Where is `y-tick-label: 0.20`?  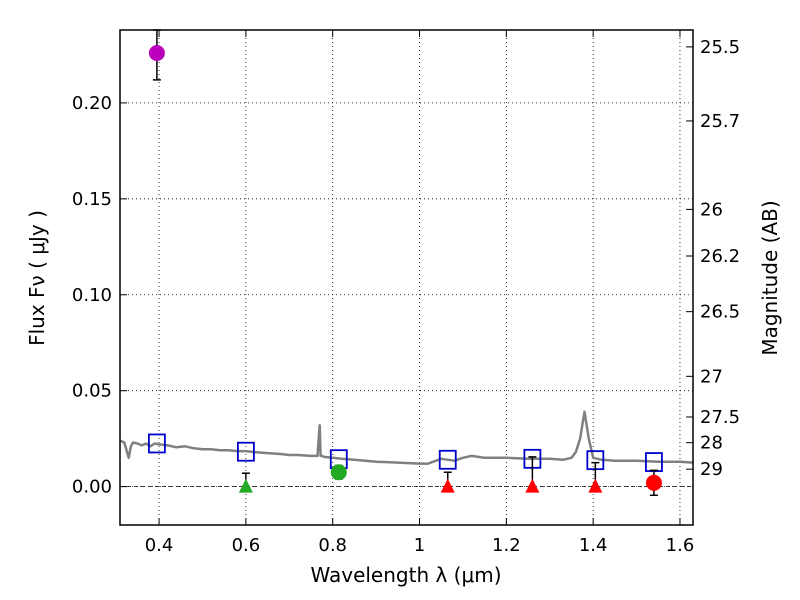 y-tick-label: 0.20 is located at coordinates (92, 103).